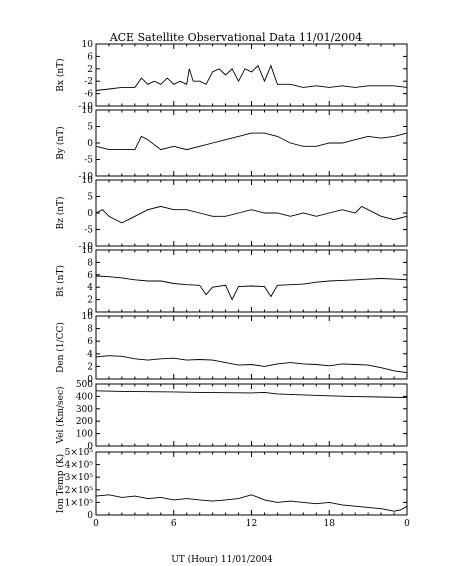 Image resolution: width=453 pixels, height=566 pixels. Describe the element at coordinates (84, 385) in the screenshot. I see `y-tick-label-vel-0: 500` at that location.